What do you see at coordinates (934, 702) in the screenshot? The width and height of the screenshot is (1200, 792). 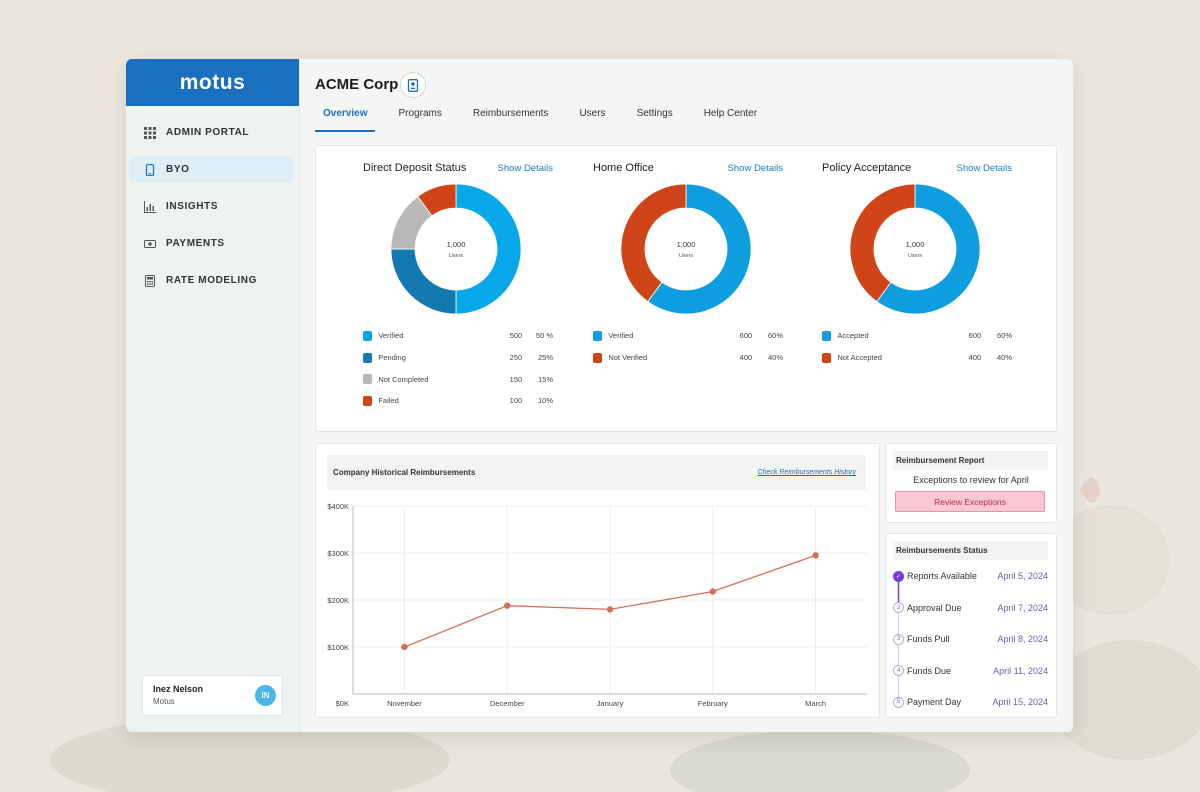 I see `status-label: Payment Day` at bounding box center [934, 702].